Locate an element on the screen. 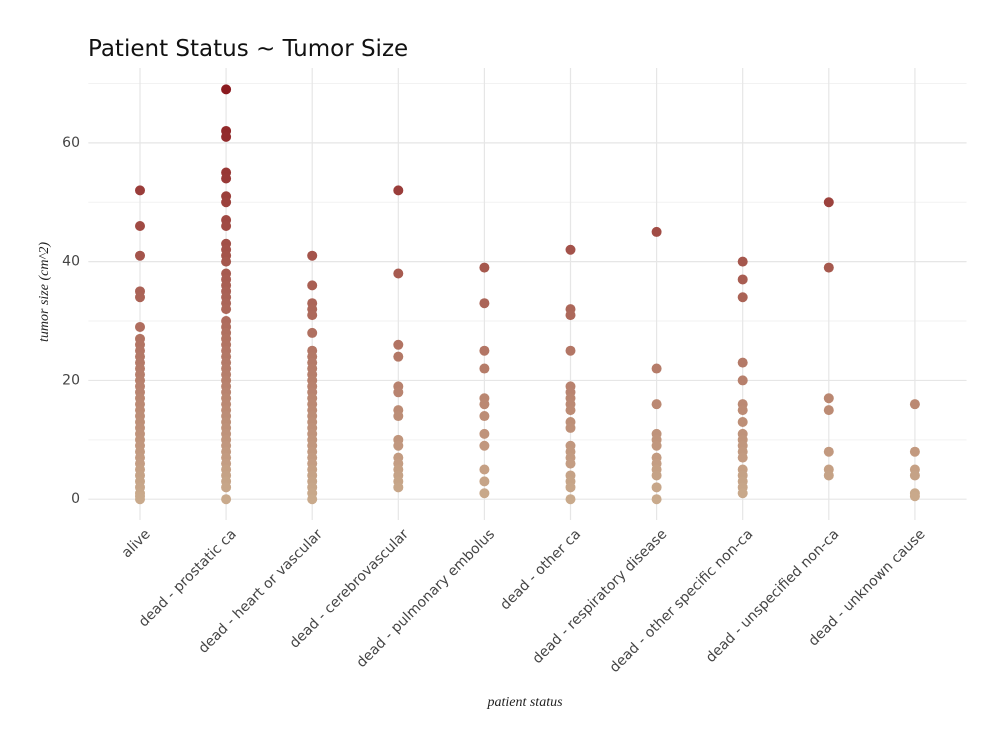  x-tick-label: dead - prostatic ca is located at coordinates (188, 578).